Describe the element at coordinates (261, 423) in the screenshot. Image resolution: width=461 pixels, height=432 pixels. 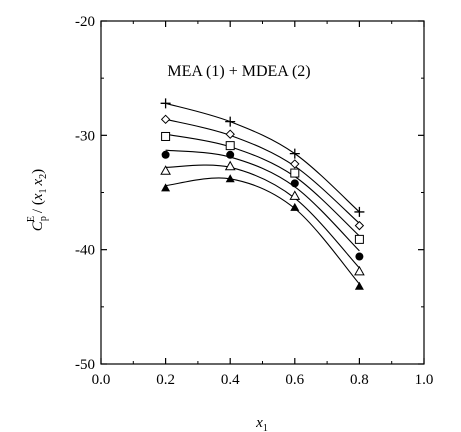
I see `x-axis-title: x1` at that location.